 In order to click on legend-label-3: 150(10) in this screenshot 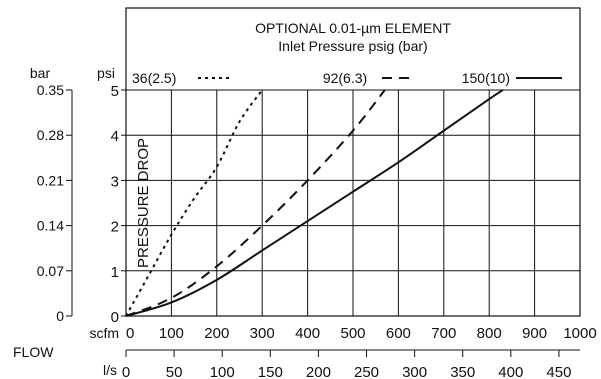, I will do `click(486, 78)`.